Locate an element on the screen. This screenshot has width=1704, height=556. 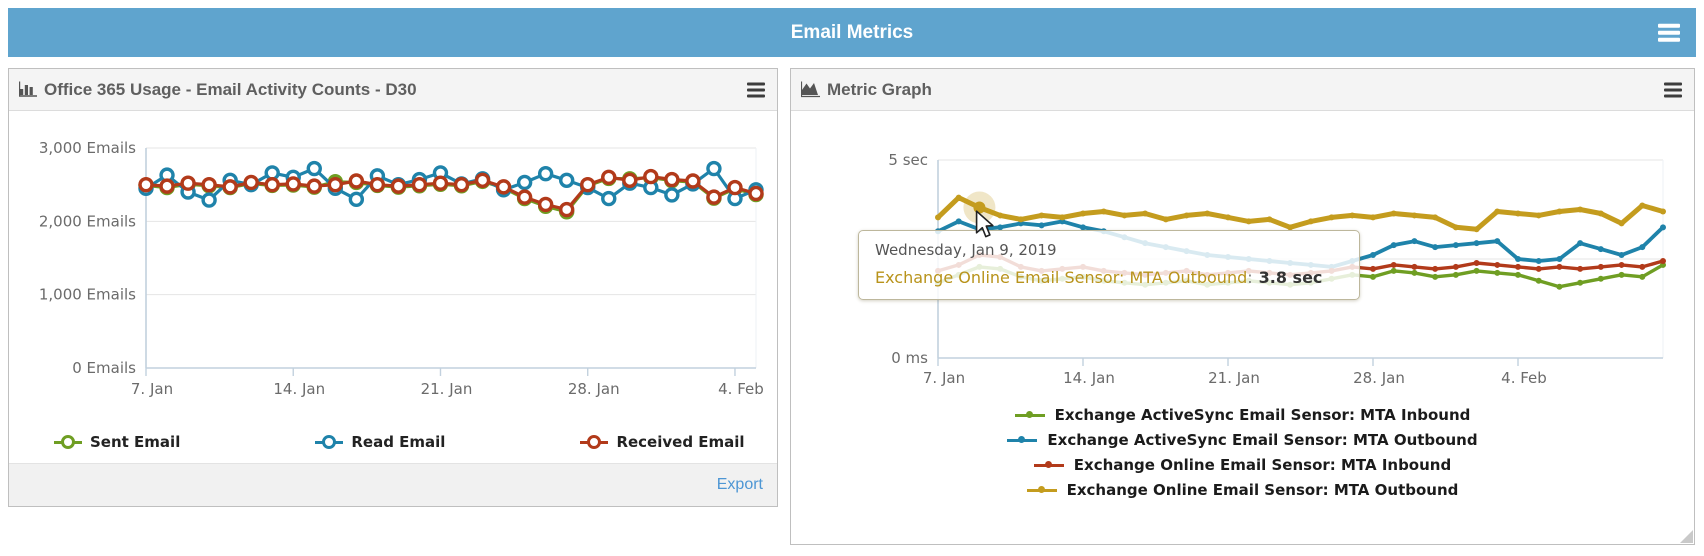
header-bar: Email Metrics is located at coordinates (852, 32).